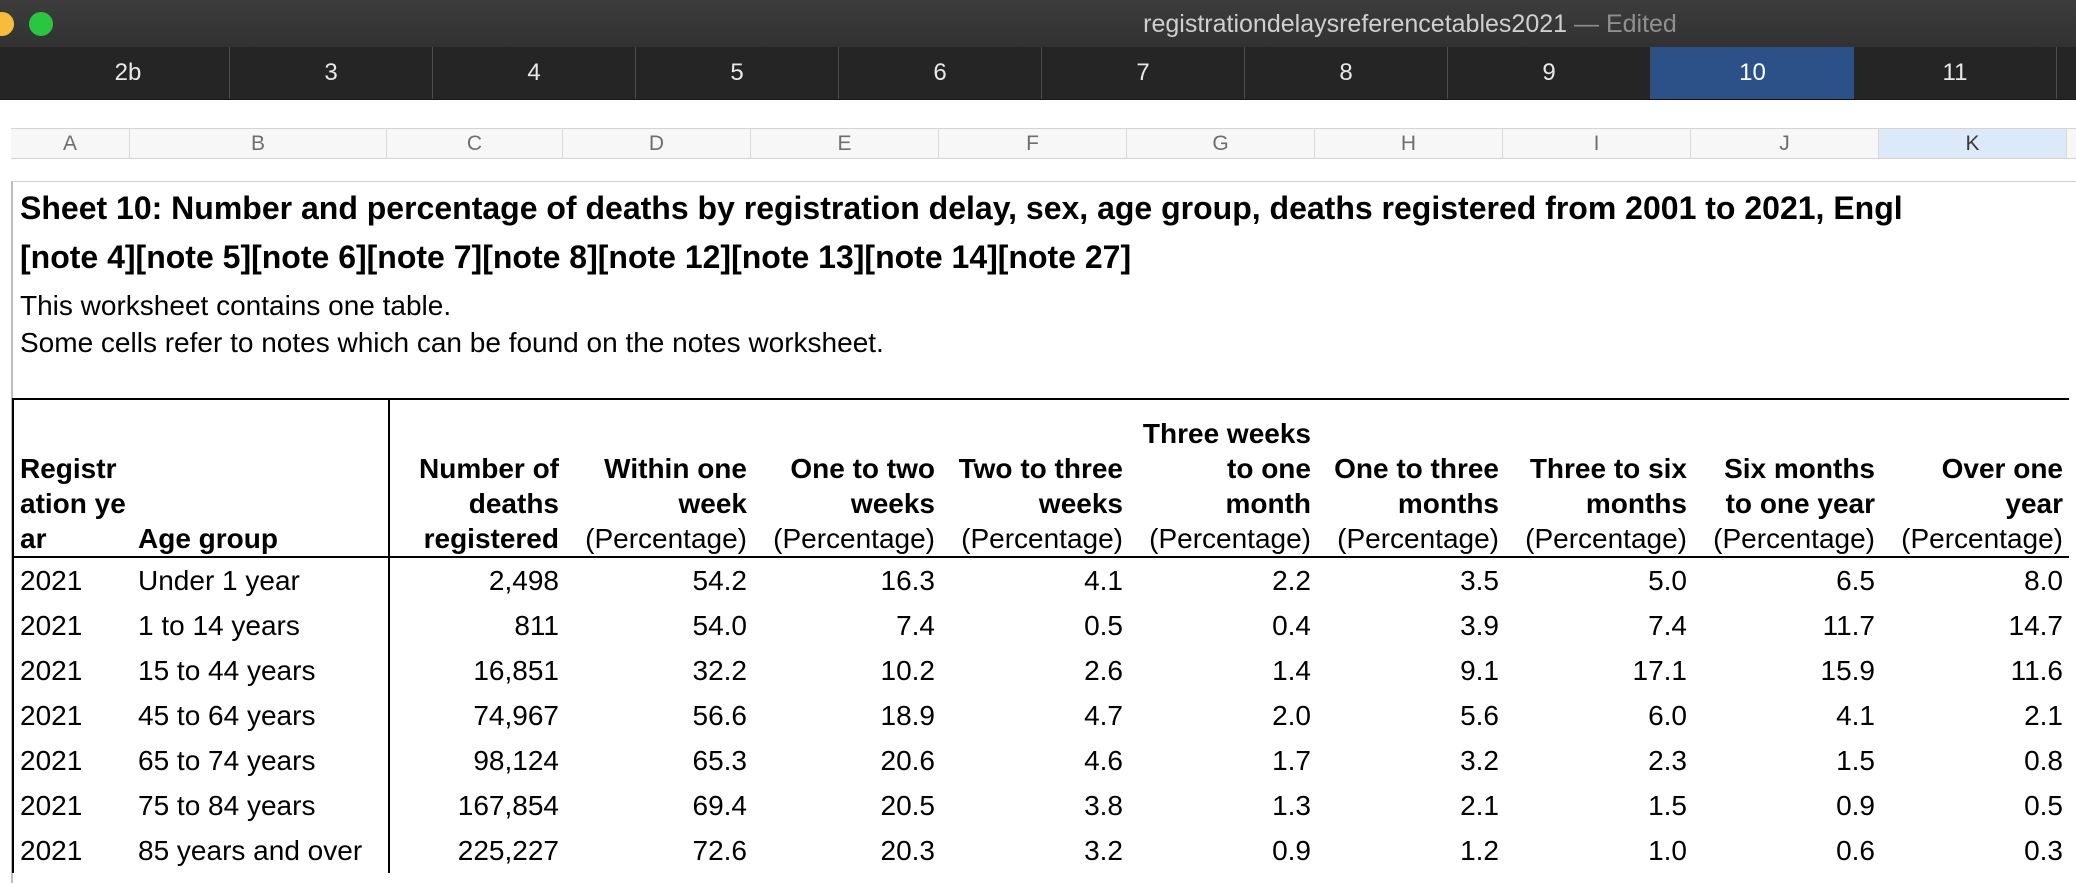 The image size is (2076, 883). Describe the element at coordinates (1409, 143) in the screenshot. I see `column-header-h: H` at that location.